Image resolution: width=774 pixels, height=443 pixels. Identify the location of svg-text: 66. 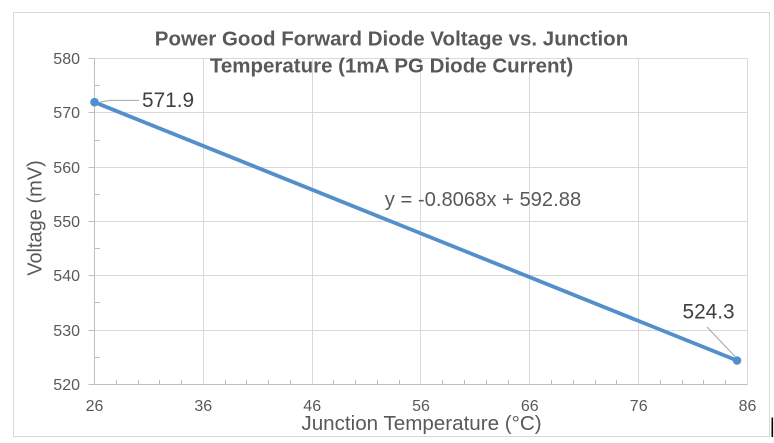
(530, 406).